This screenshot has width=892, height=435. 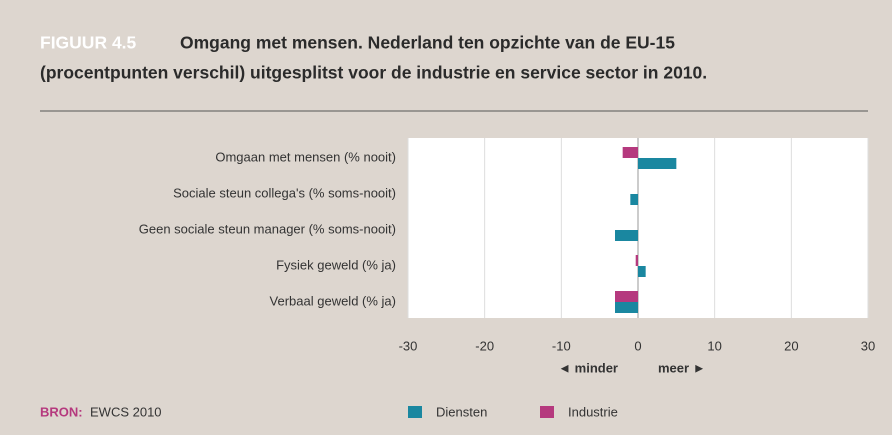 I want to click on y-tick-label: Sociale steun collega's (% soms-nooit), so click(x=284, y=192).